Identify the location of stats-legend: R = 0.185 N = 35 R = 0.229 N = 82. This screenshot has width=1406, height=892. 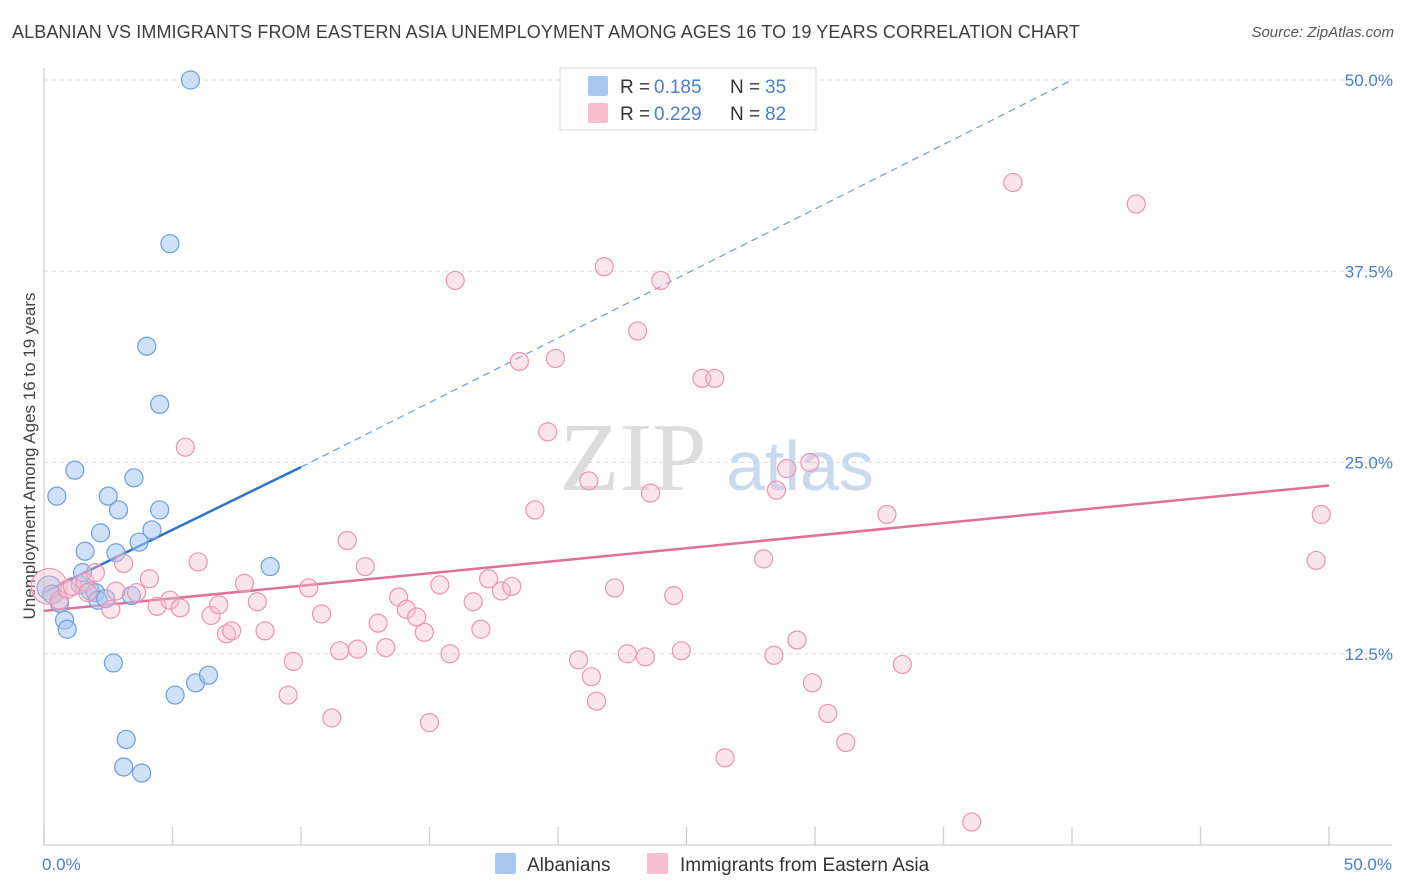
(688, 99).